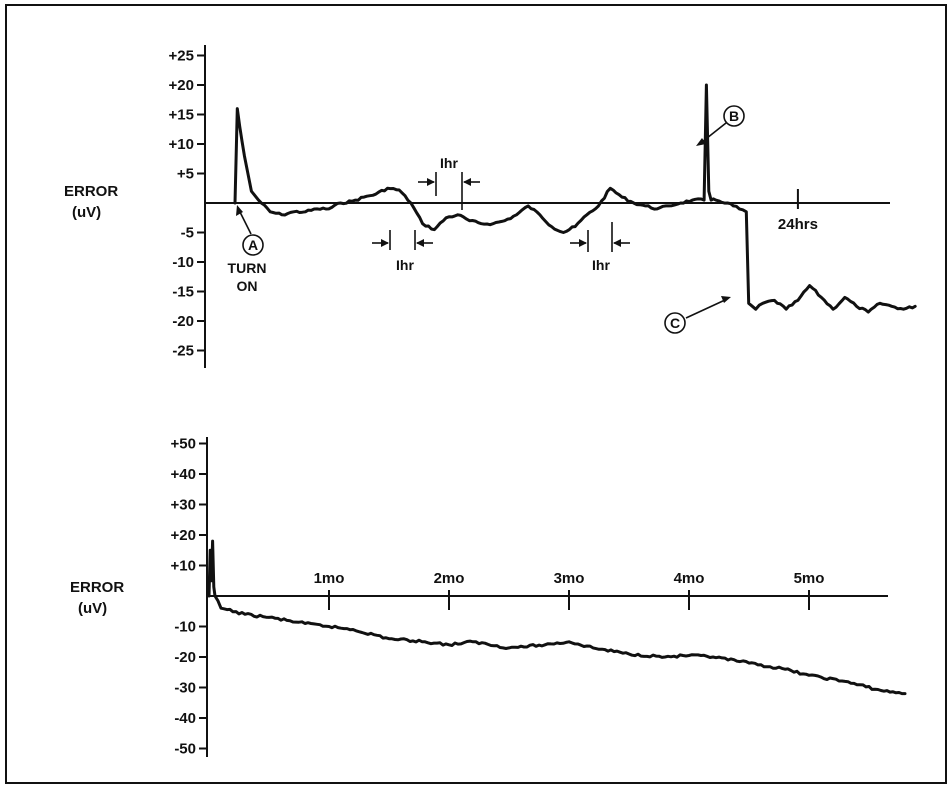 The image size is (952, 789). I want to click on chart-6mo-y-tick-label: +50, so click(183, 444).